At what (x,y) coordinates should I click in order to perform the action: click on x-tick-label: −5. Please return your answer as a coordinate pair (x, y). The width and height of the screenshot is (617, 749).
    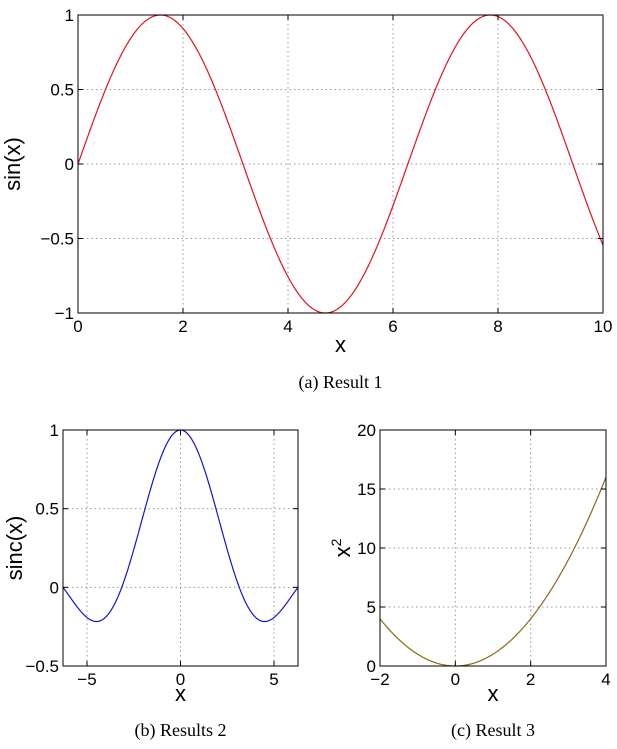
    Looking at the image, I should click on (86, 679).